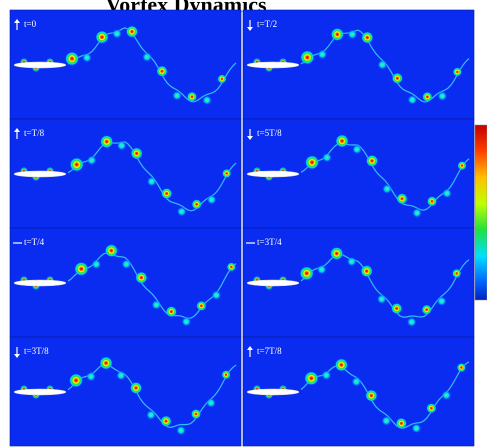  What do you see at coordinates (30, 24) in the screenshot?
I see `time-label: t=0` at bounding box center [30, 24].